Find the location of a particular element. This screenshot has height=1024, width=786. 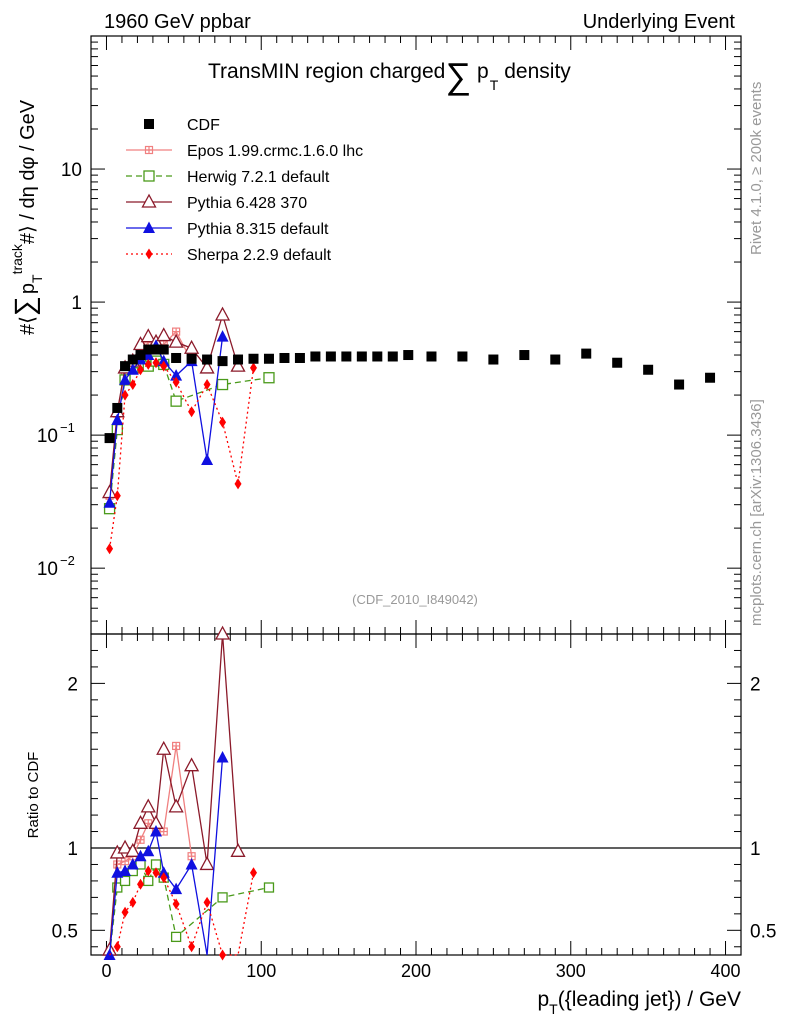

legend-label: Pythia 8.315 default is located at coordinates (258, 229).